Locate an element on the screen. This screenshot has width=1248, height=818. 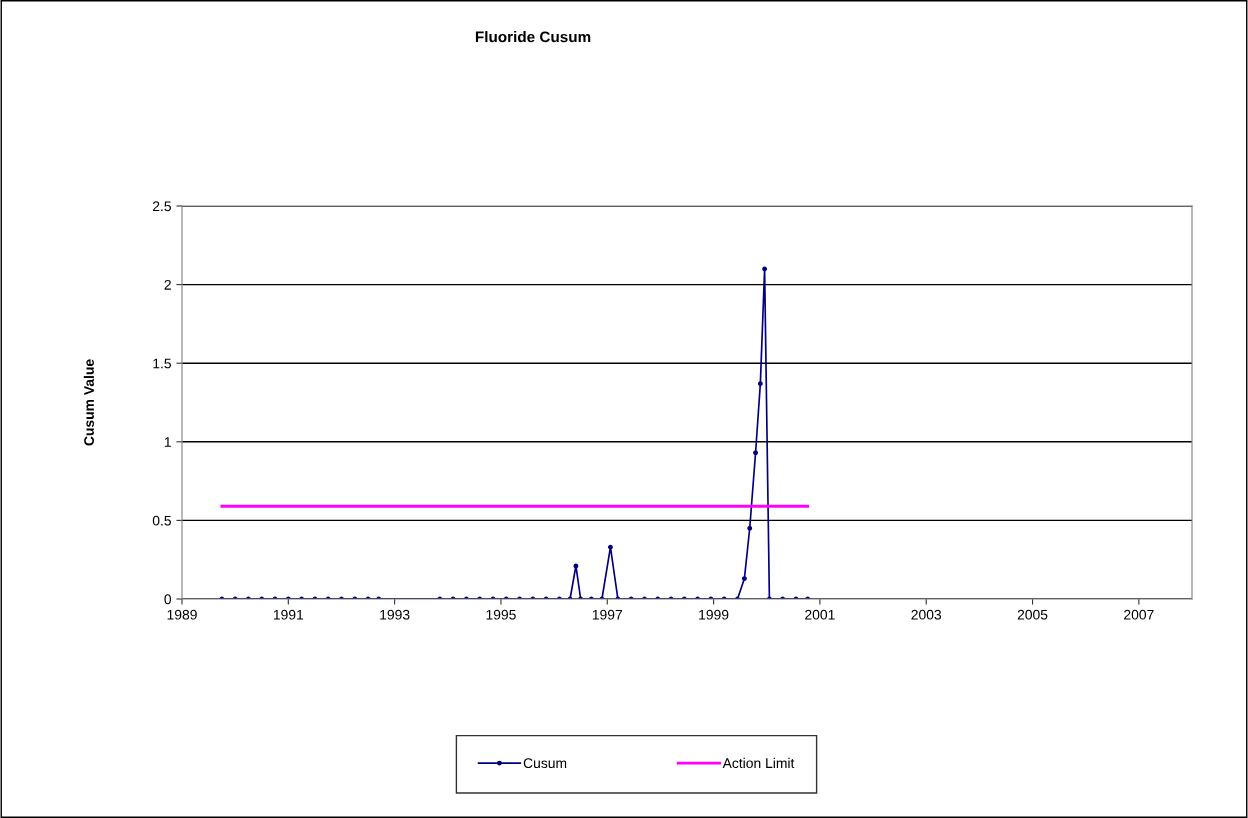
x-tick-label: 2005 is located at coordinates (1032, 614).